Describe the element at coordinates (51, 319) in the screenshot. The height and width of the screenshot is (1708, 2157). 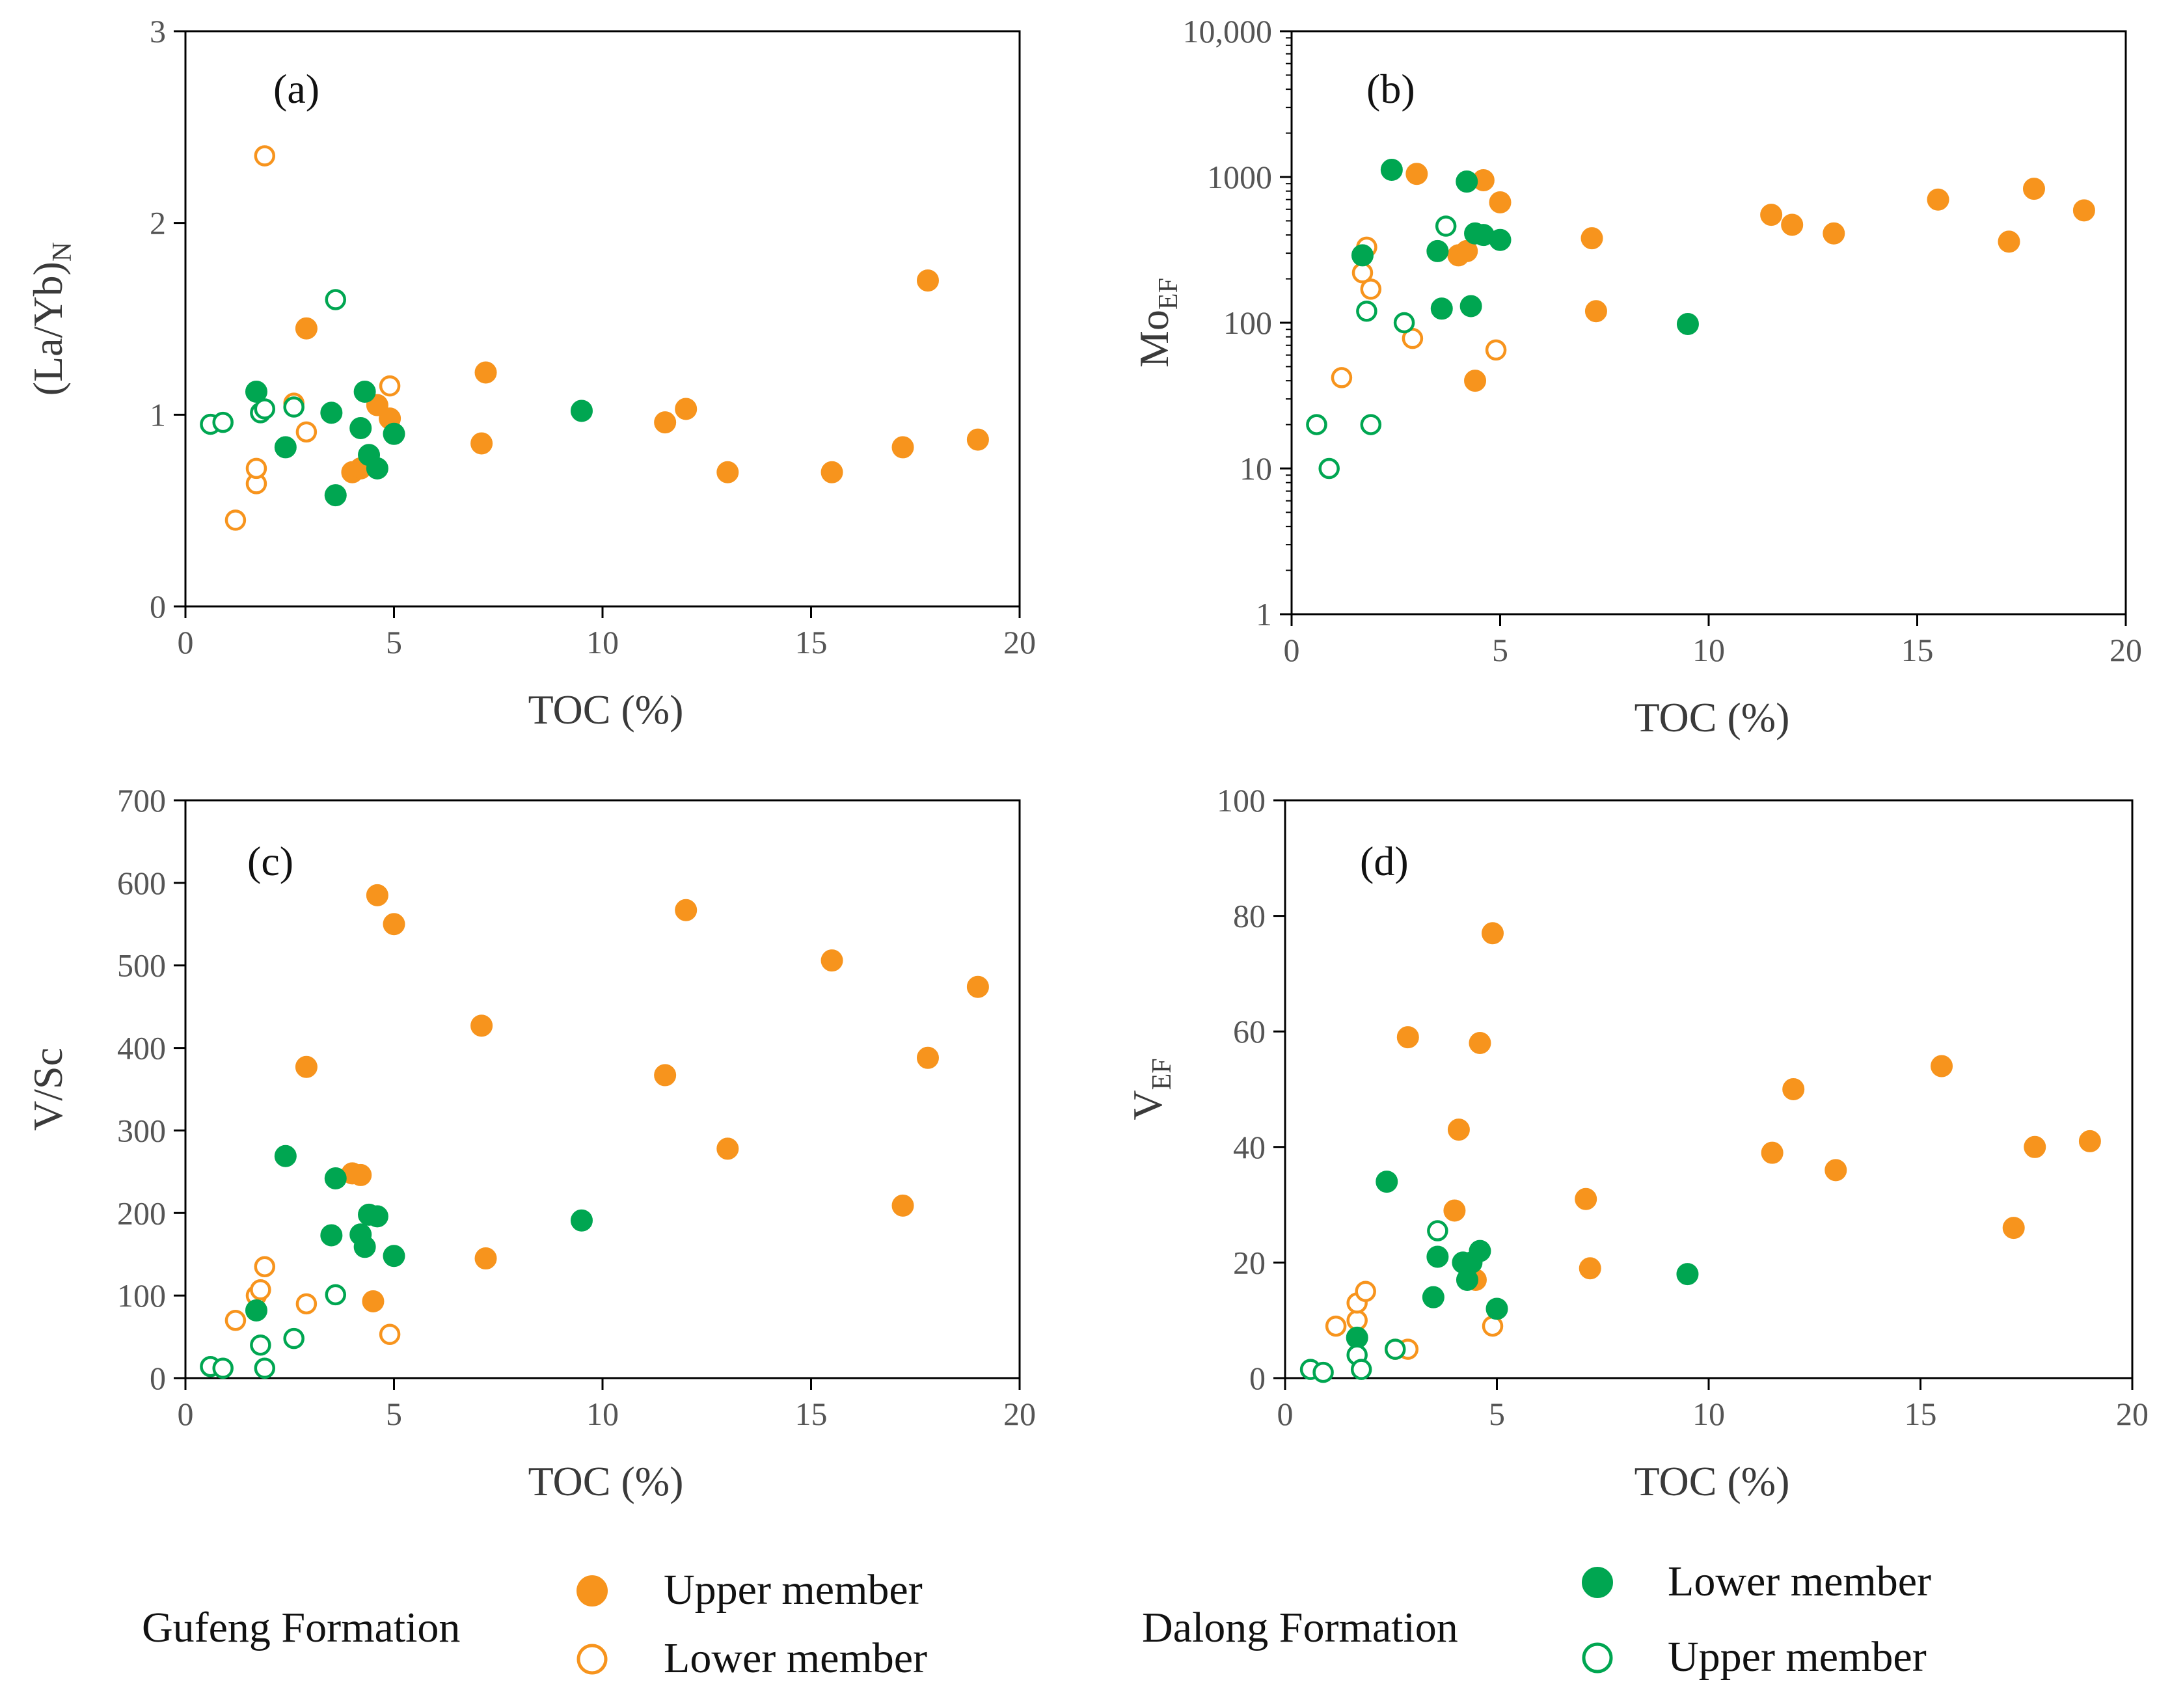
I see `y-axis-title: (La/Yb)N` at that location.